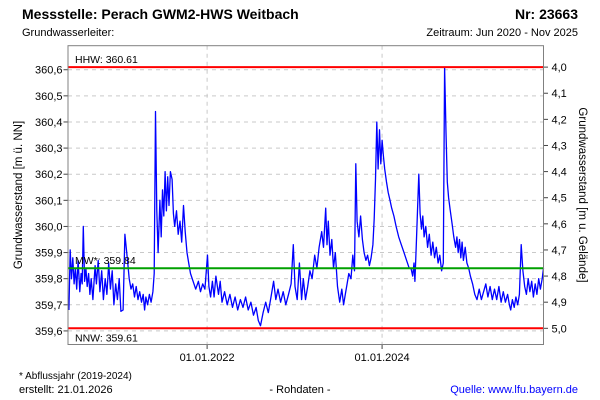 Image resolution: width=600 pixels, height=400 pixels. I want to click on y-right-tick-label: 5,0, so click(559, 329).